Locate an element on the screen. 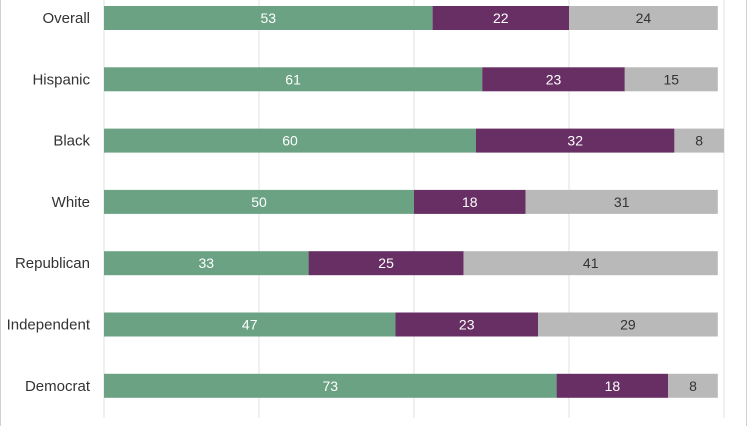 This screenshot has width=747, height=426. category-label: Independent is located at coordinates (49, 325).